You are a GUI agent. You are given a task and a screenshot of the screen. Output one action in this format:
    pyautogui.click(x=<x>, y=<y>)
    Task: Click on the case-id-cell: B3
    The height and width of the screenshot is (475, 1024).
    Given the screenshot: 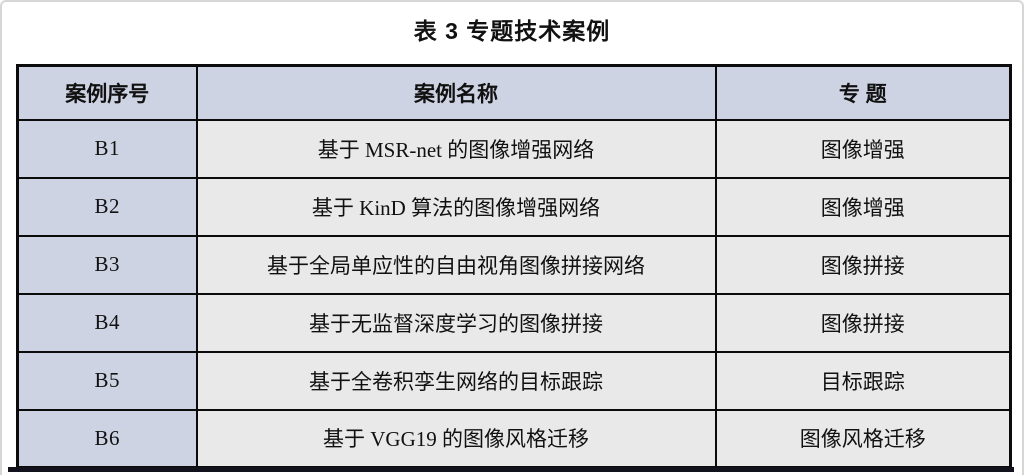 What is the action you would take?
    pyautogui.click(x=107, y=264)
    